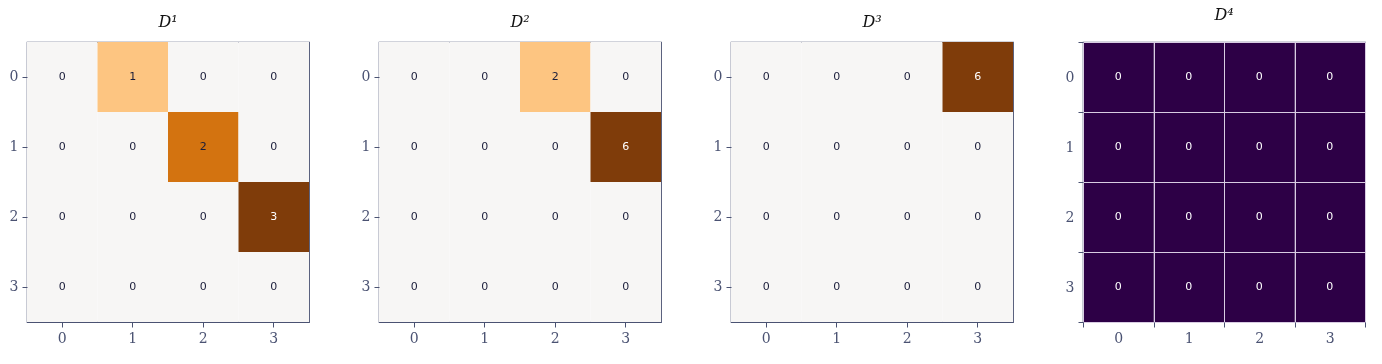 Image resolution: width=1382 pixels, height=364 pixels. Describe the element at coordinates (871, 21) in the screenshot. I see `chart-title: D³` at that location.